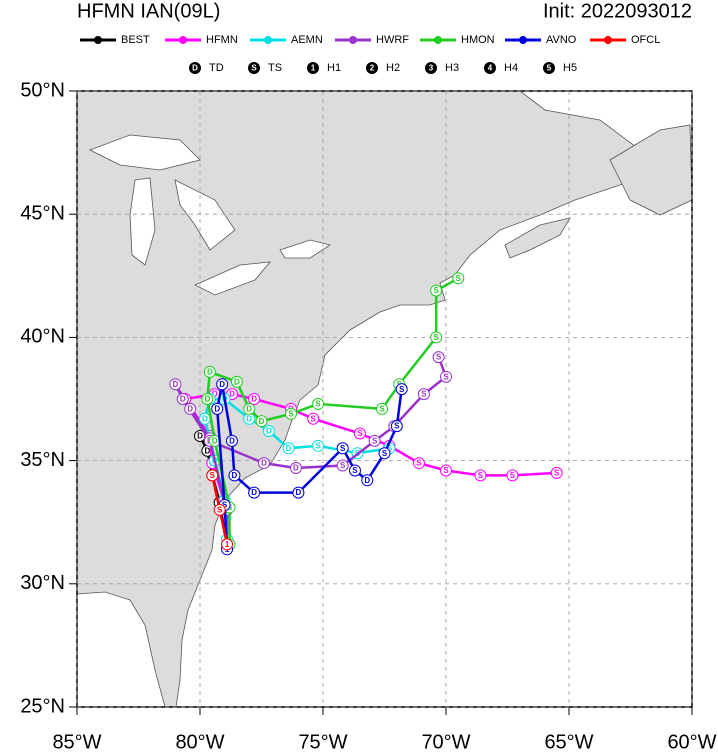 The image size is (718, 755). Describe the element at coordinates (148, 11) in the screenshot. I see `chart-title: HFMN IAN(09L)` at that location.